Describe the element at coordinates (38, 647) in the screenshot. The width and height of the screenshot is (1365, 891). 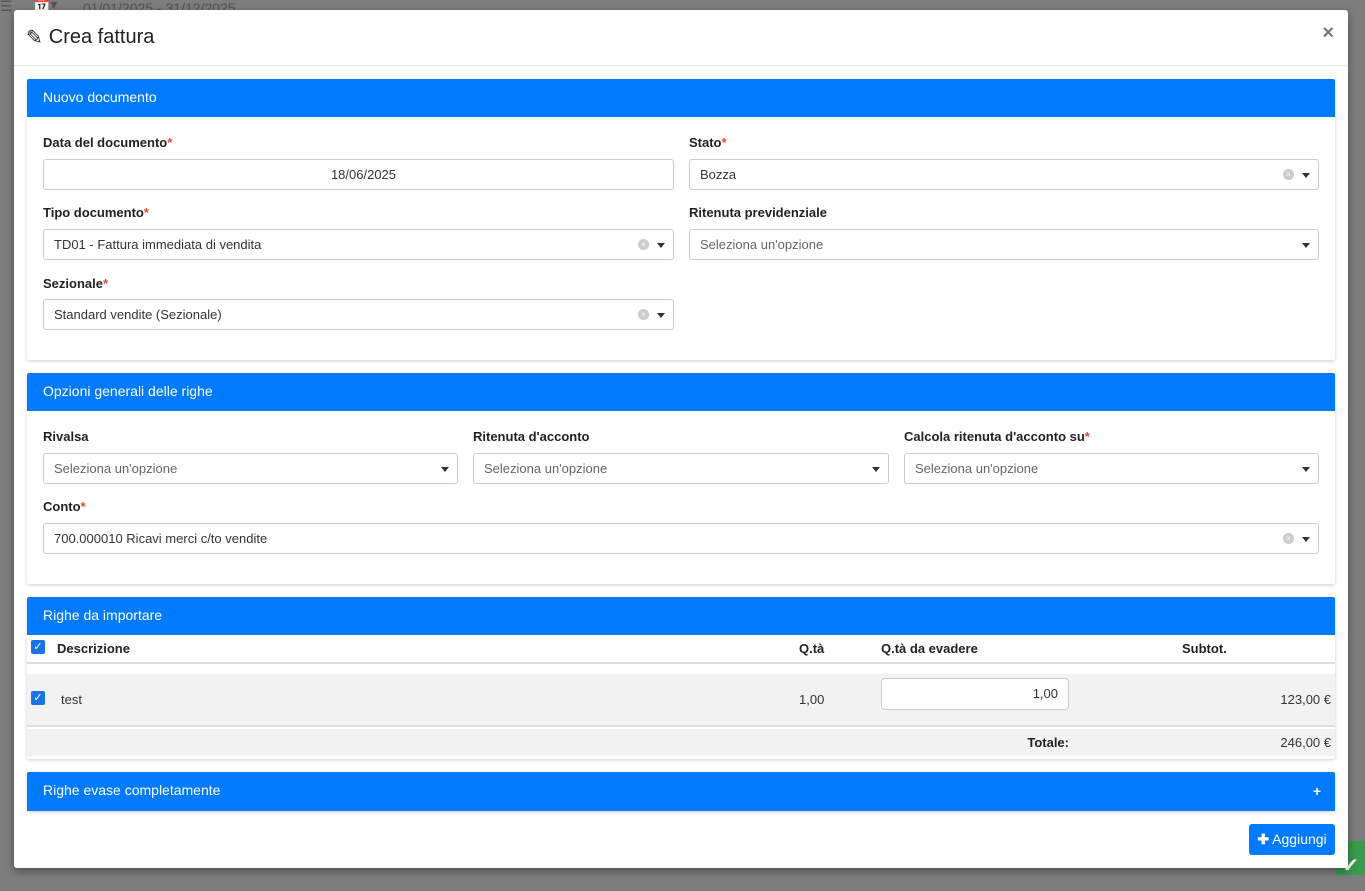
I see `select-all-checkbox: ✓` at that location.